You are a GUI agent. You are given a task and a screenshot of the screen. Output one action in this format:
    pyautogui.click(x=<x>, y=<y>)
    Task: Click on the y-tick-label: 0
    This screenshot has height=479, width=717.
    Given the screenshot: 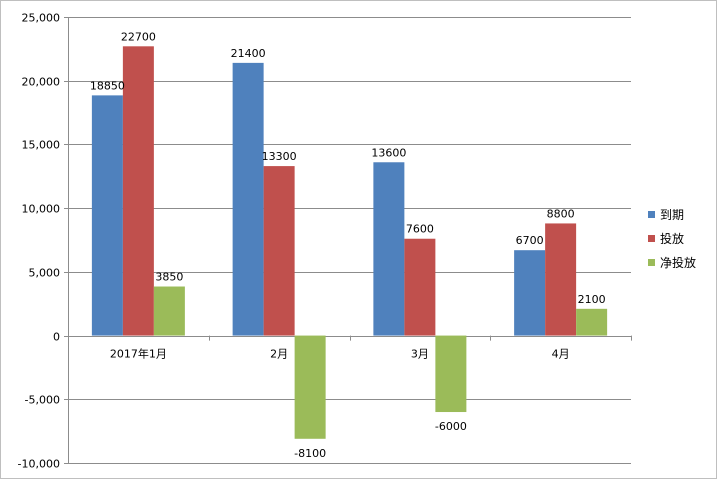 What is the action you would take?
    pyautogui.click(x=56, y=337)
    